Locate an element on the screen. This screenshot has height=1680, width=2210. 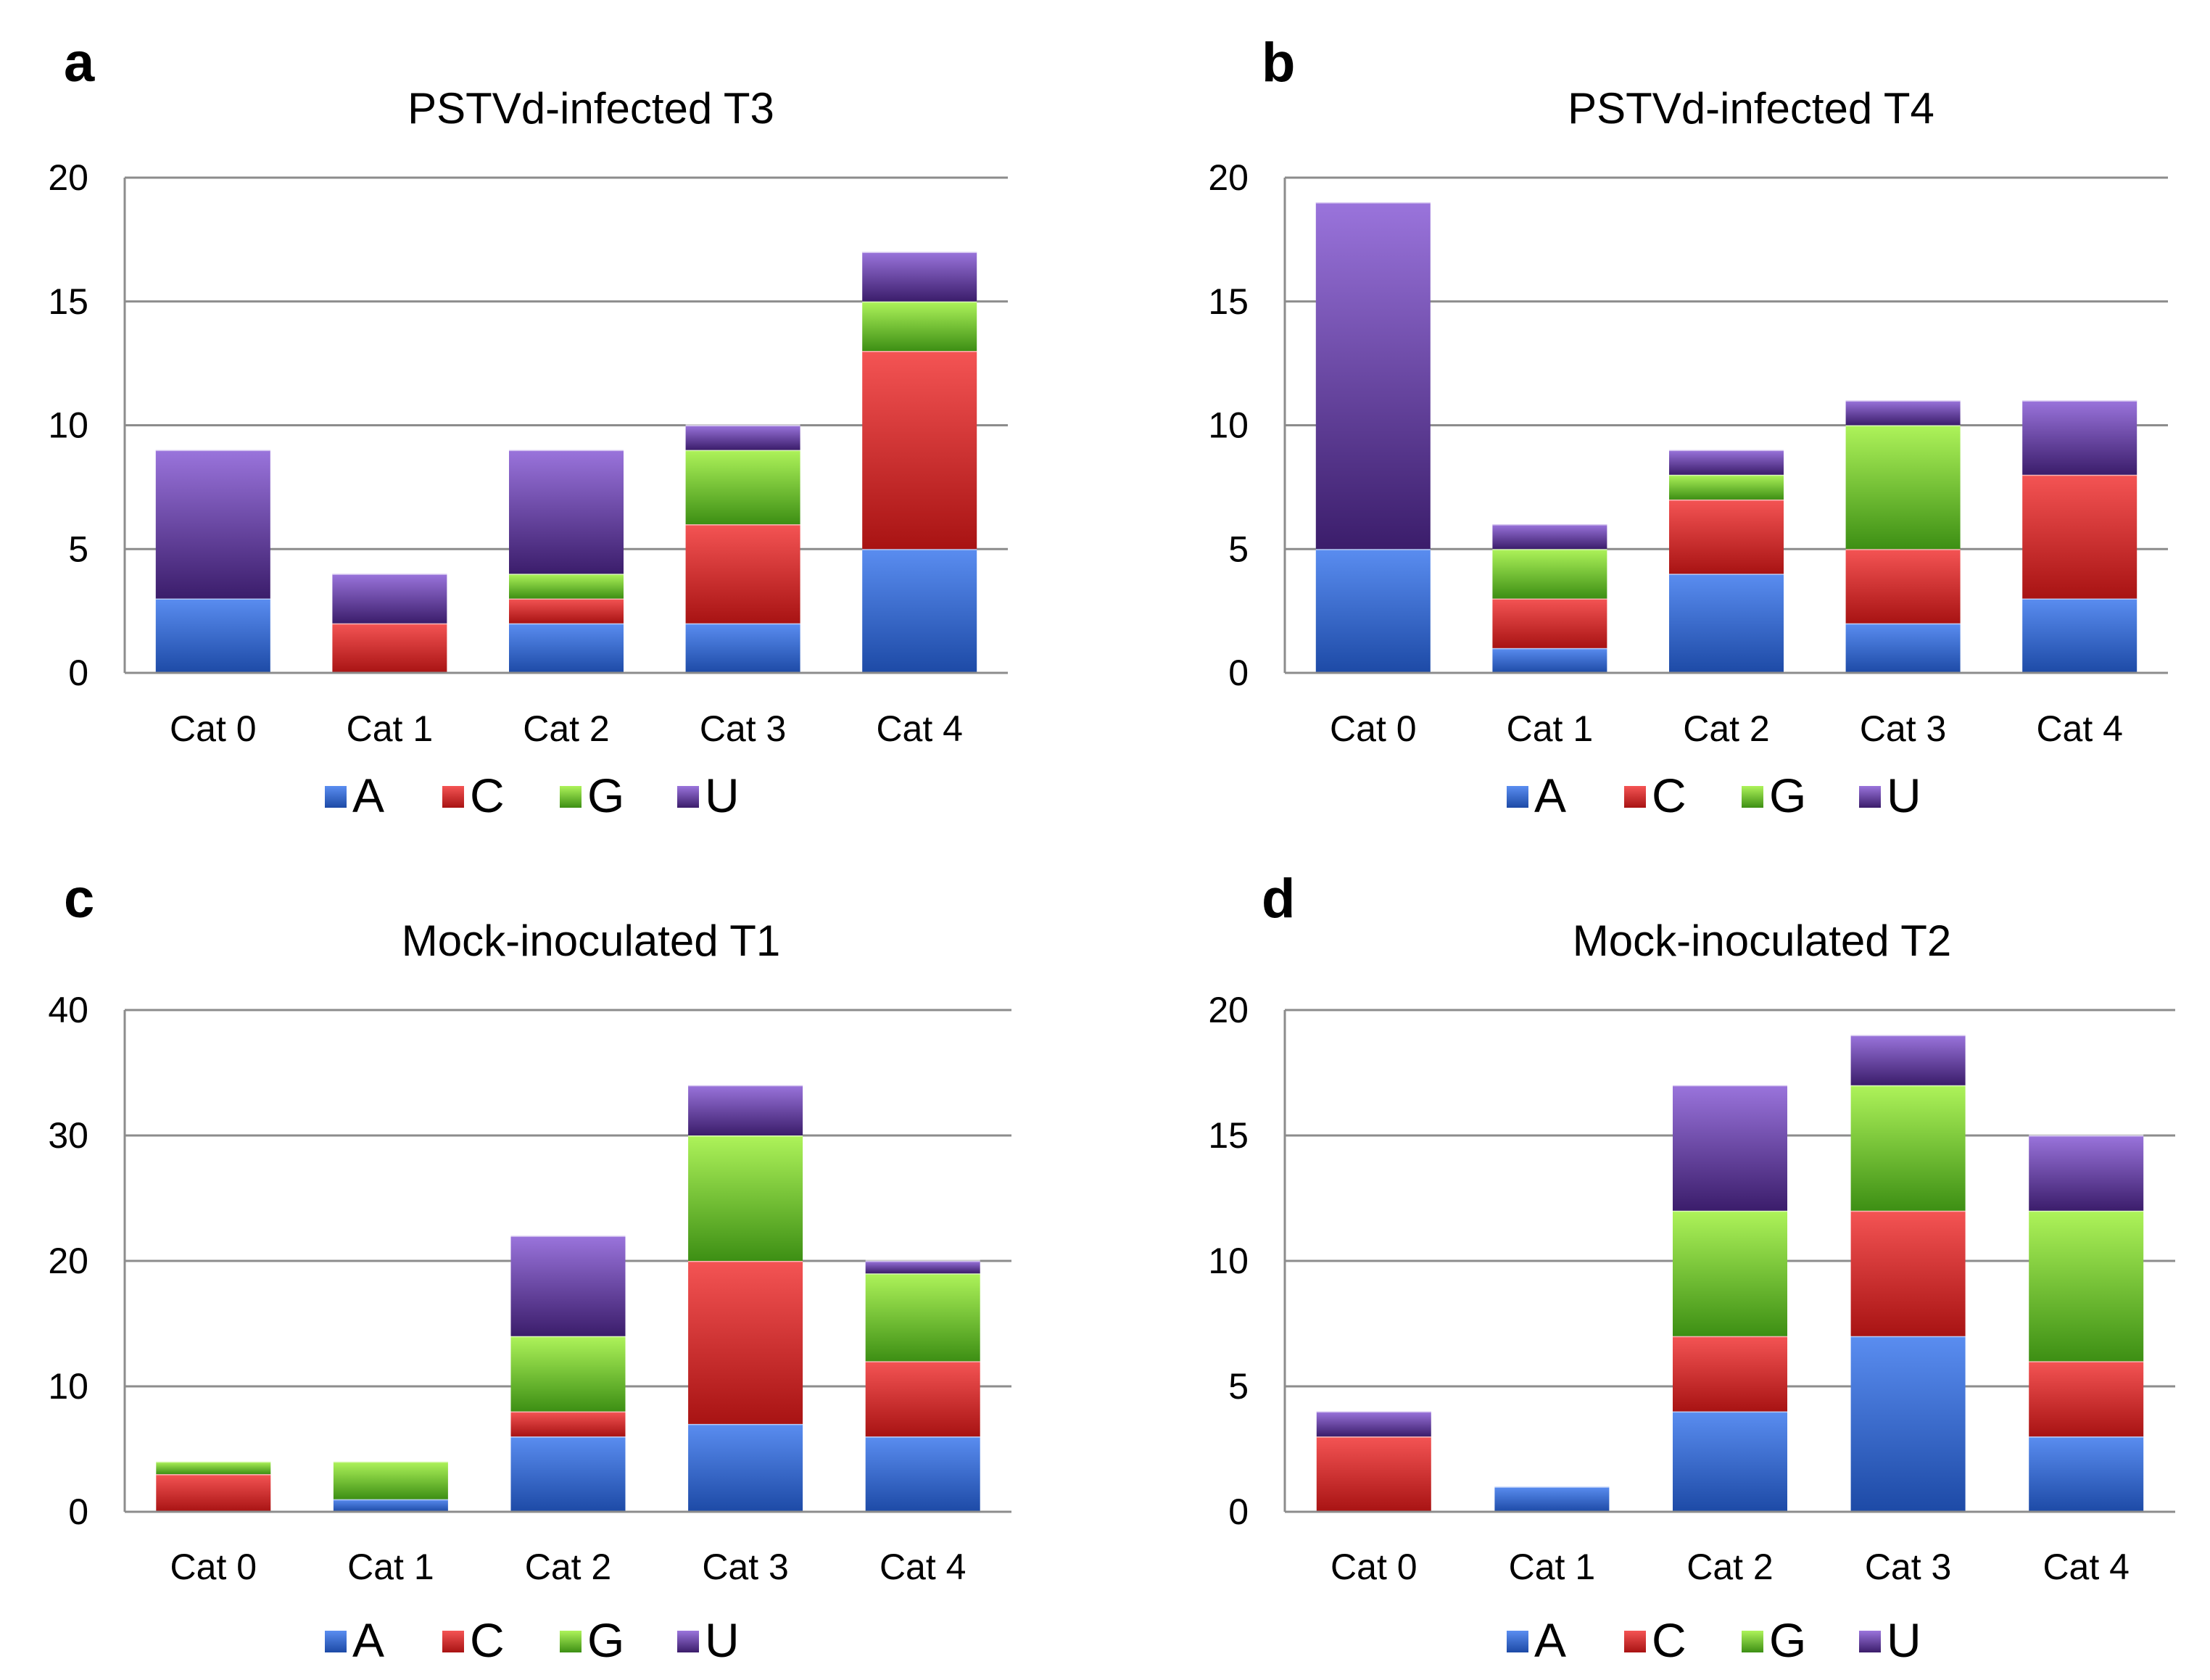
x-tick-label: Cat 3 is located at coordinates (1904, 728).